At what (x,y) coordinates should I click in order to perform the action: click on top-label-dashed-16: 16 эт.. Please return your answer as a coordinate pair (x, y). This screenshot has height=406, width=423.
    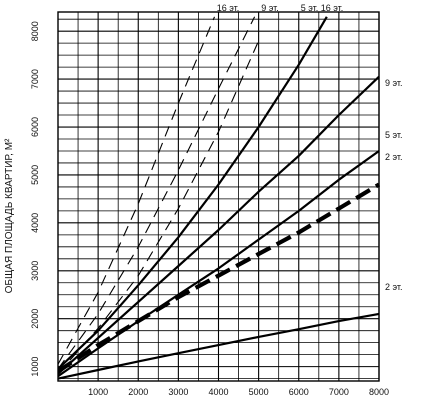
    Looking at the image, I should click on (228, 8).